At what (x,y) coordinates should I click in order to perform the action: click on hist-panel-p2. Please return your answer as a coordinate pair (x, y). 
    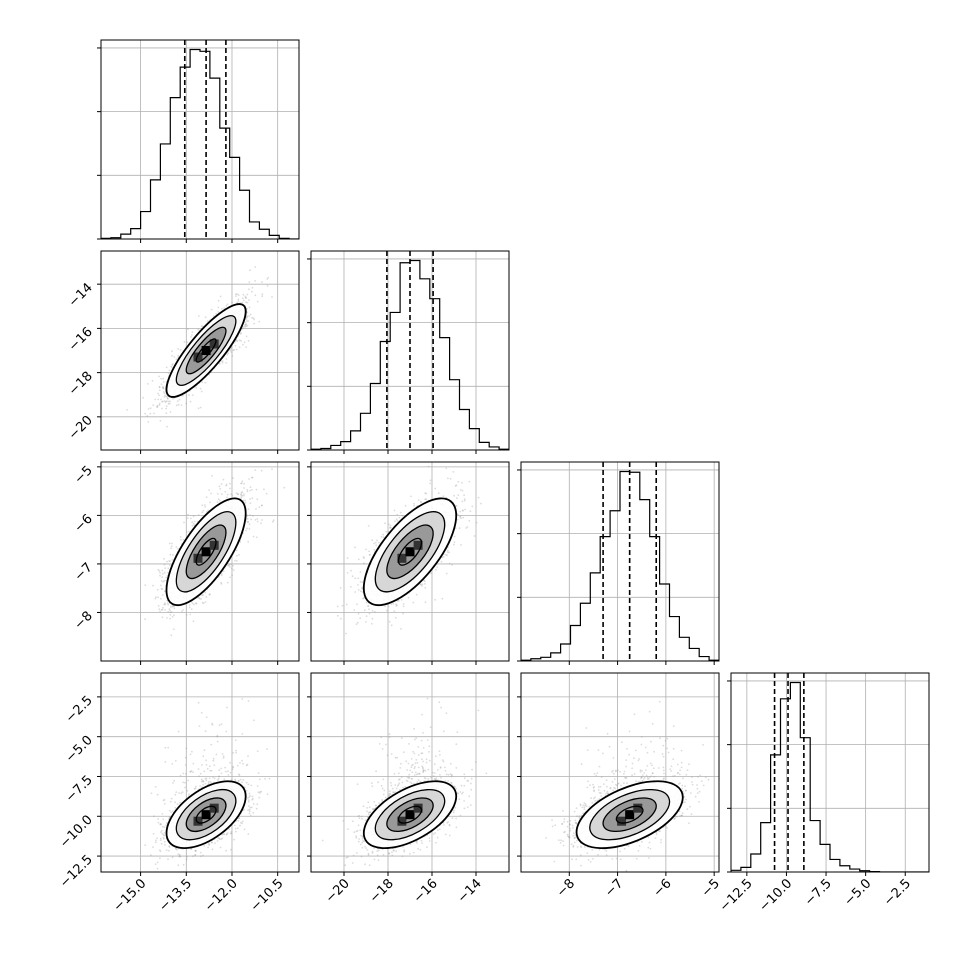
    Looking at the image, I should click on (618, 561).